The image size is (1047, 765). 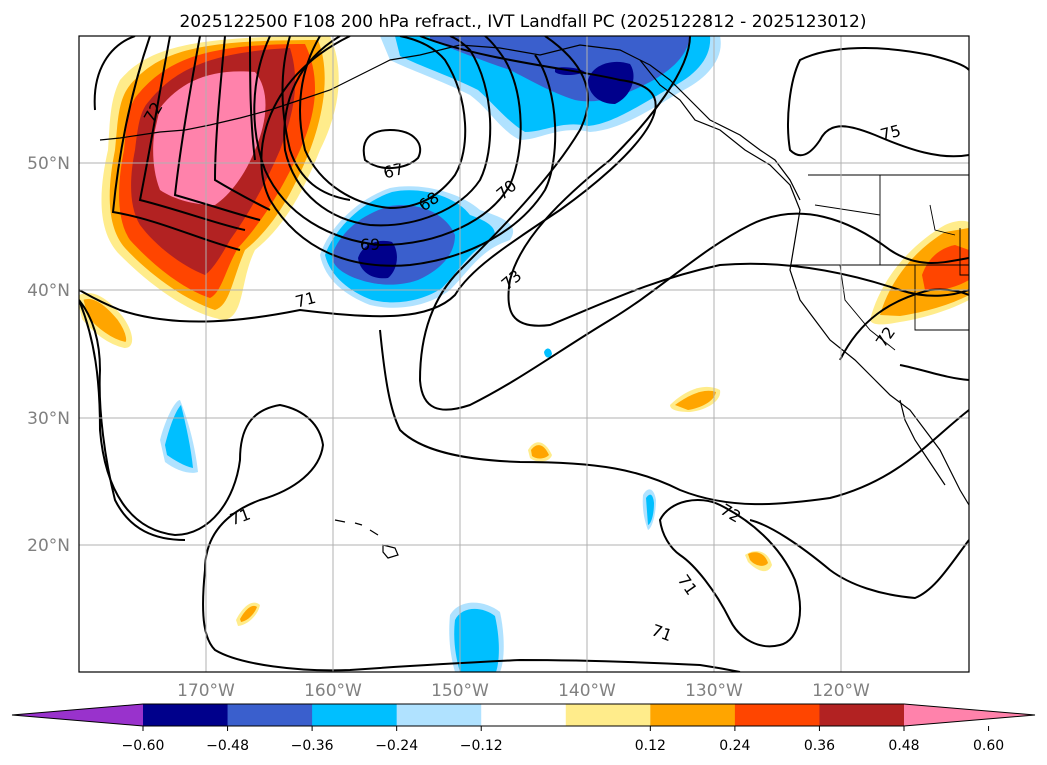 What do you see at coordinates (48, 546) in the screenshot?
I see `lat-label: 20°N` at bounding box center [48, 546].